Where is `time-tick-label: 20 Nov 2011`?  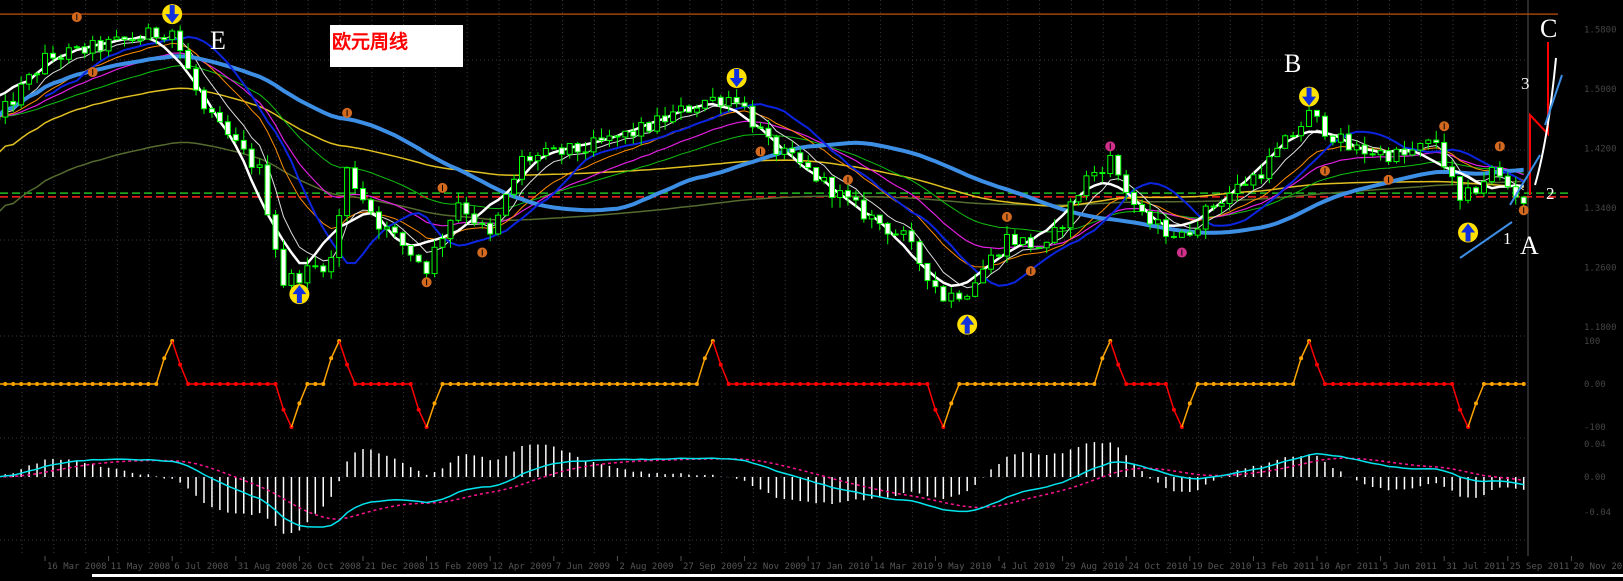 time-tick-label: 20 Nov 2011 is located at coordinates (1598, 567).